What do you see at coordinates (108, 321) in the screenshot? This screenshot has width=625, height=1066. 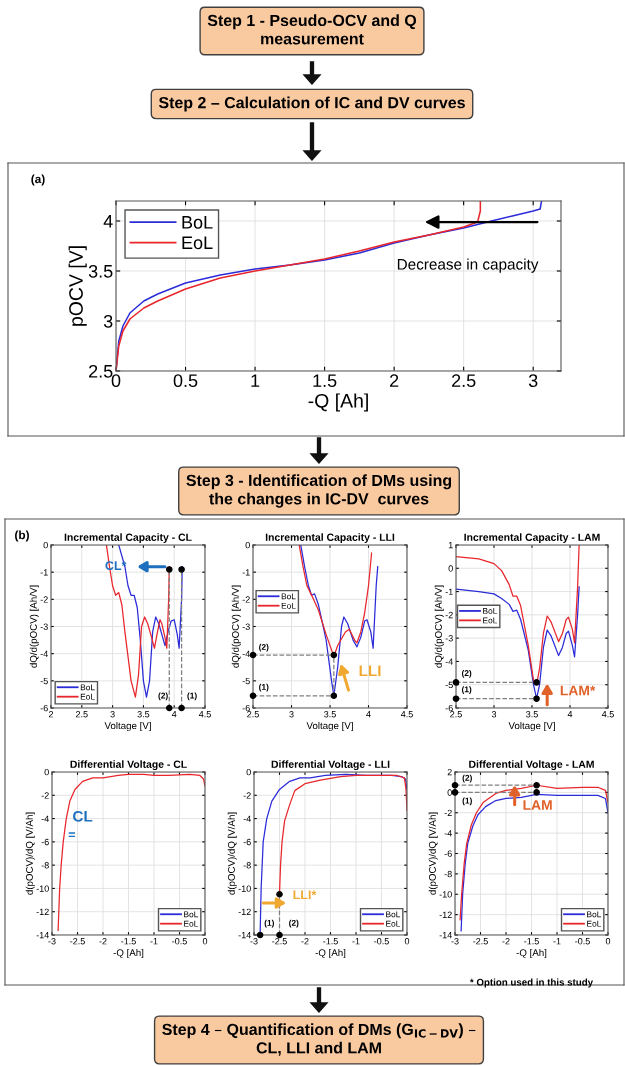 I see `y-tick-label: 3` at bounding box center [108, 321].